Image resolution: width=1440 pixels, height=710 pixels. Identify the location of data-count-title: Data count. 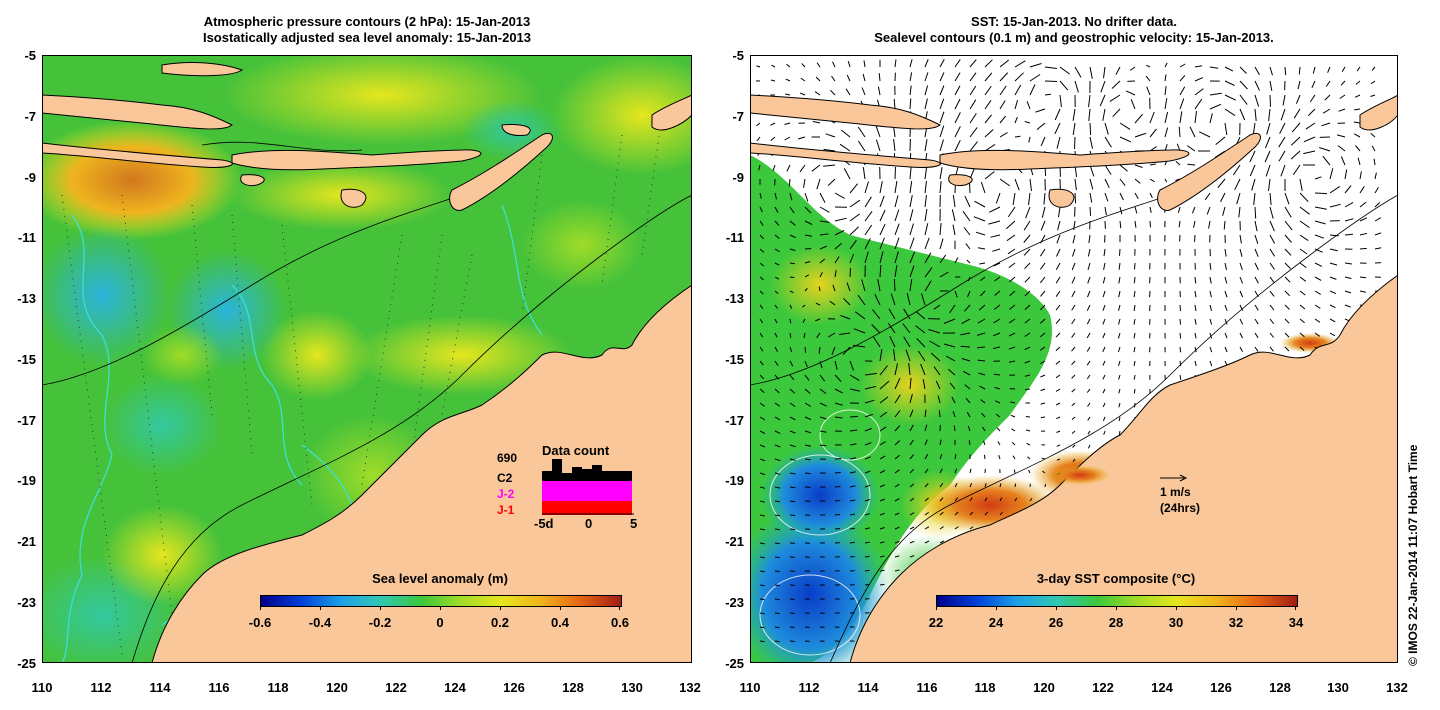
(576, 450).